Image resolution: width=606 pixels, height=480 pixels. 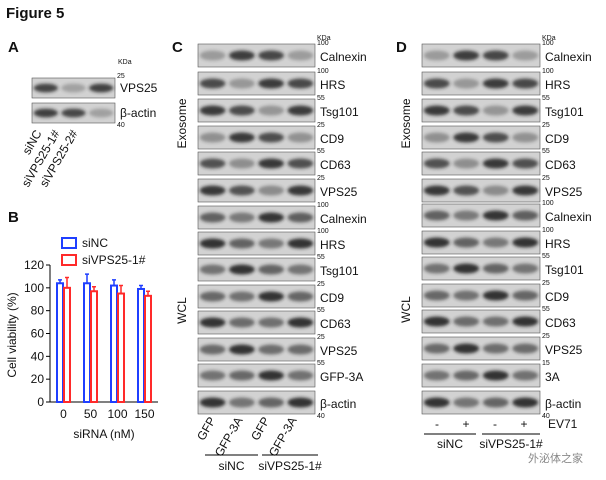 What do you see at coordinates (34, 265) in the screenshot?
I see `y-tick-label: 120` at bounding box center [34, 265].